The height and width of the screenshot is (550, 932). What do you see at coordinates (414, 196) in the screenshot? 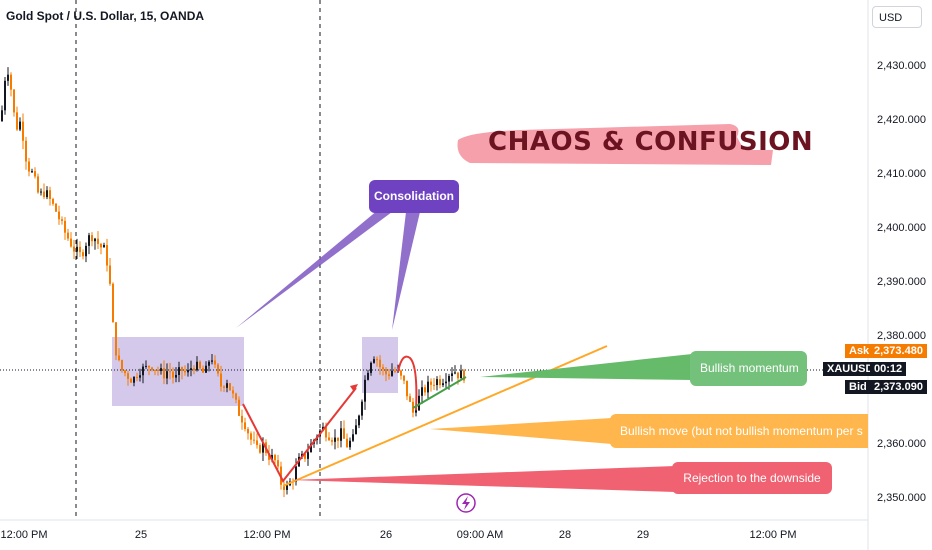
I see `consolidation-callout: Consolidation` at bounding box center [414, 196].